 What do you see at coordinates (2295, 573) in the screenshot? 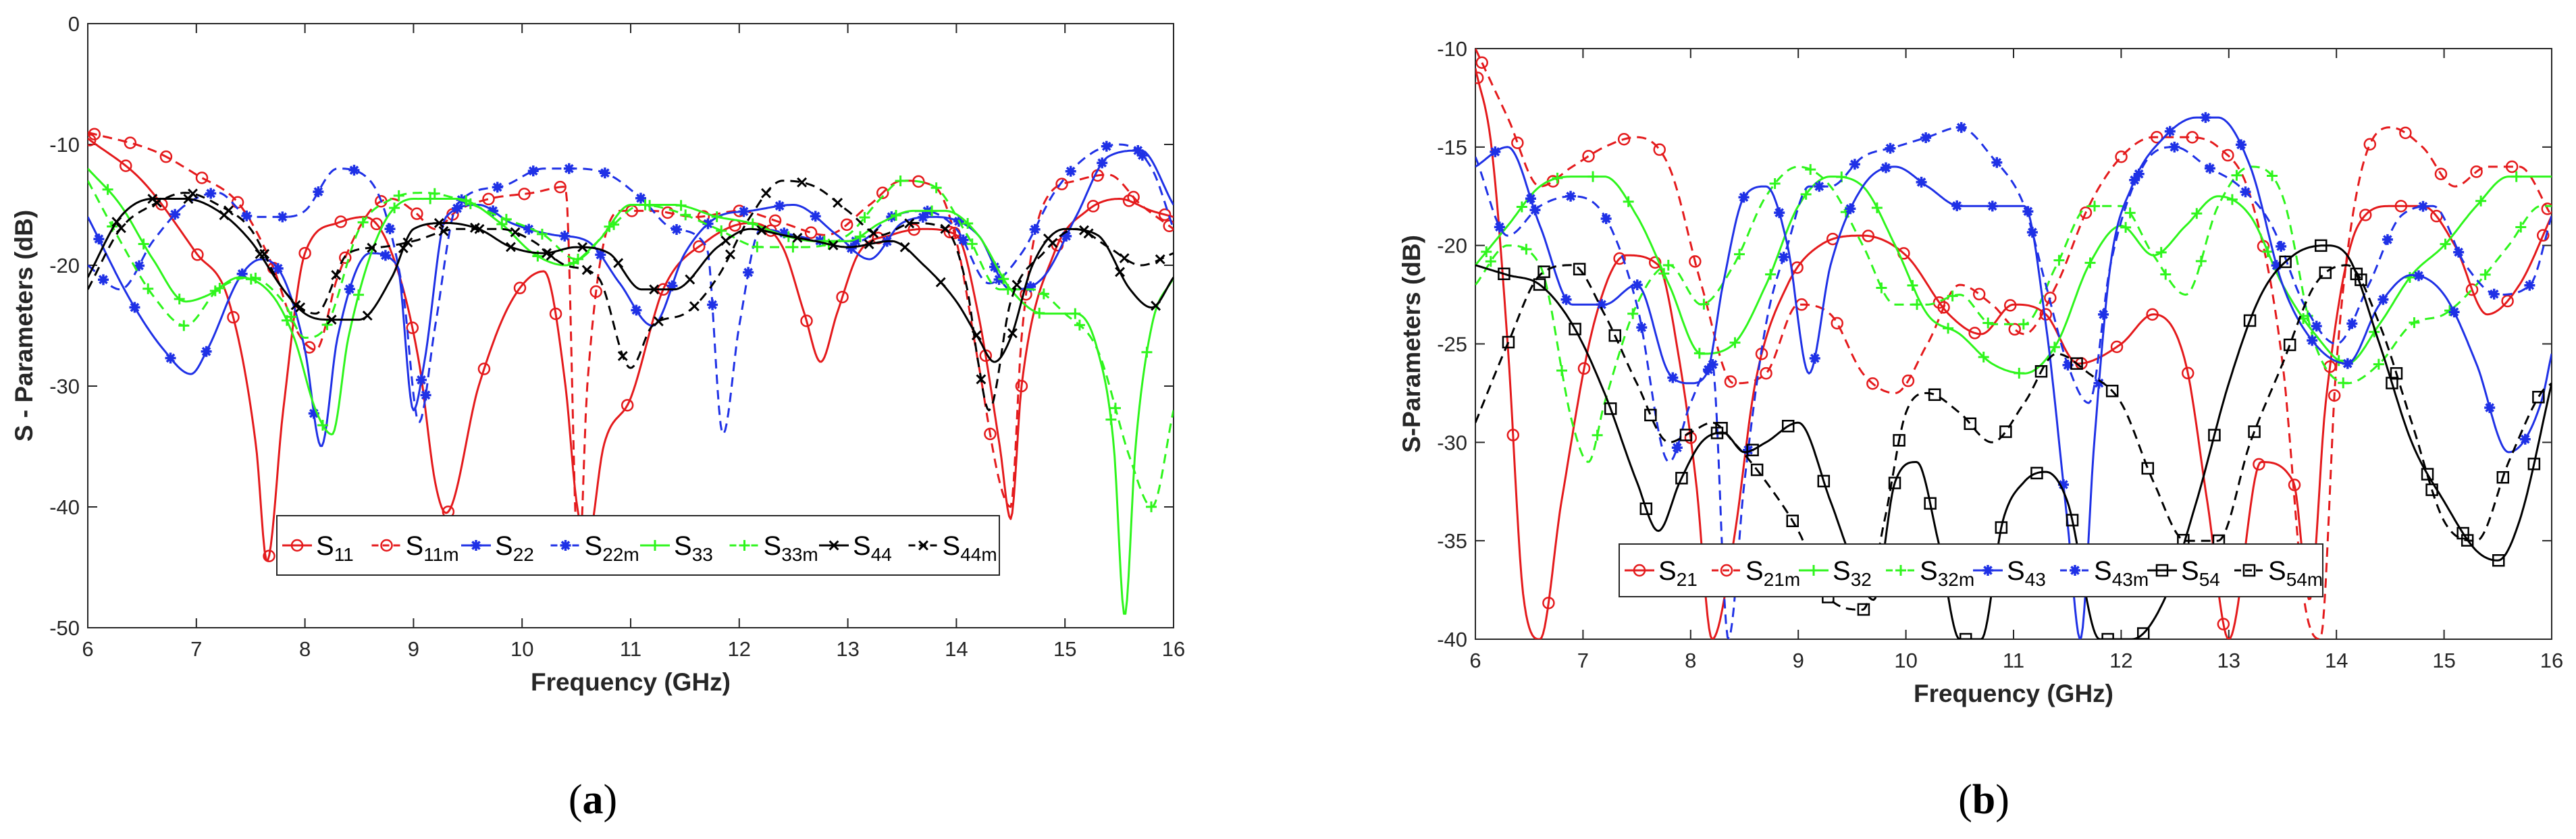
I see `legend-label-s54m: S54m` at bounding box center [2295, 573].